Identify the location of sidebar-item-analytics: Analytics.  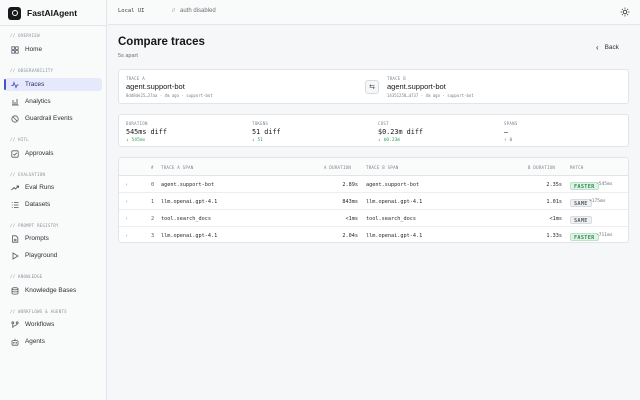
(53, 101).